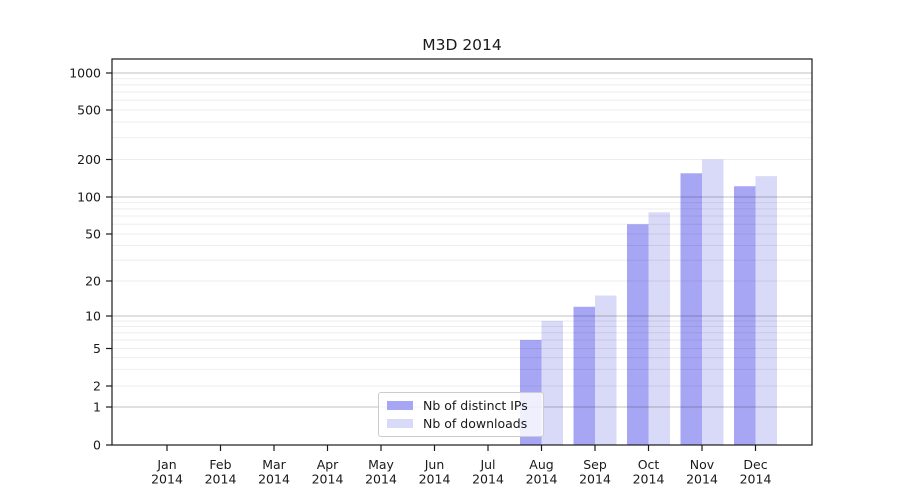 The width and height of the screenshot is (900, 500). What do you see at coordinates (274, 472) in the screenshot?
I see `x-tick-label: Mar 2014` at bounding box center [274, 472].